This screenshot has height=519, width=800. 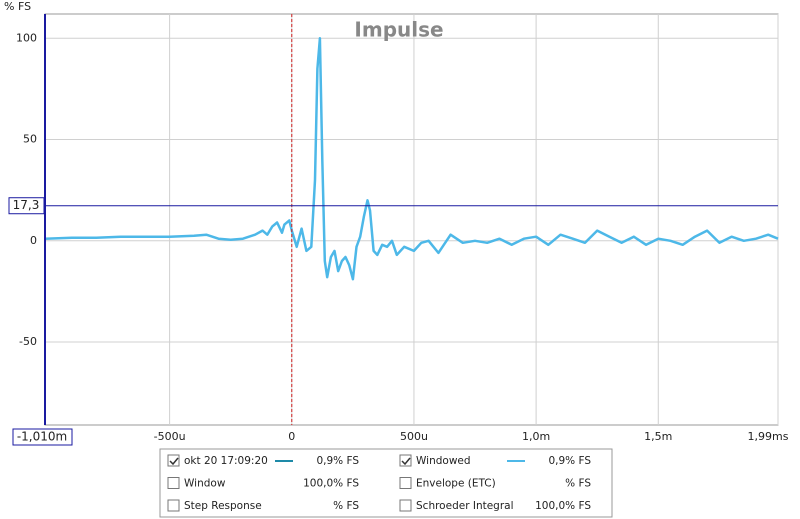 What do you see at coordinates (414, 436) in the screenshot?
I see `x-tick-label: 500u` at bounding box center [414, 436].